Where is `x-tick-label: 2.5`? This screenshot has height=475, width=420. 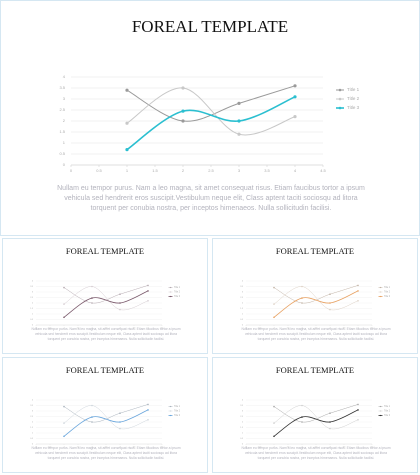
x-tick-label: 2.5 is located at coordinates (317, 448).